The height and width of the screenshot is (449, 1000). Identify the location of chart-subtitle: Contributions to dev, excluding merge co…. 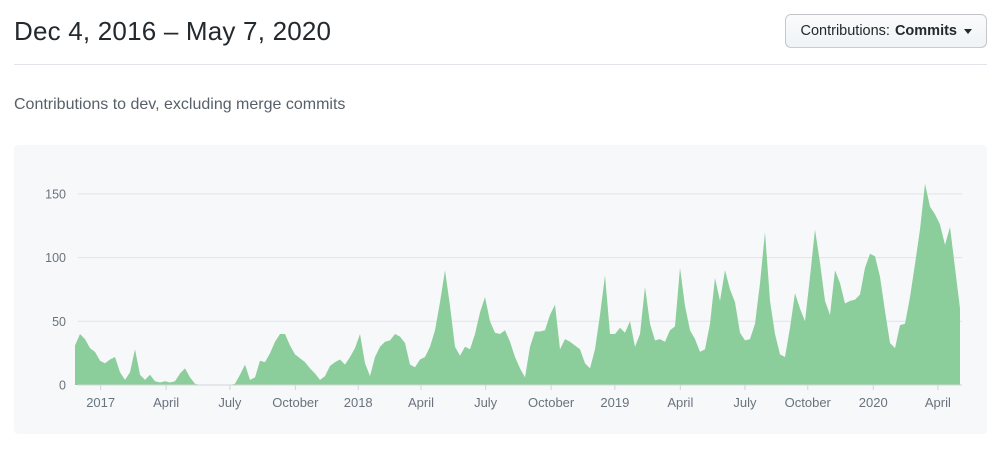
(180, 104).